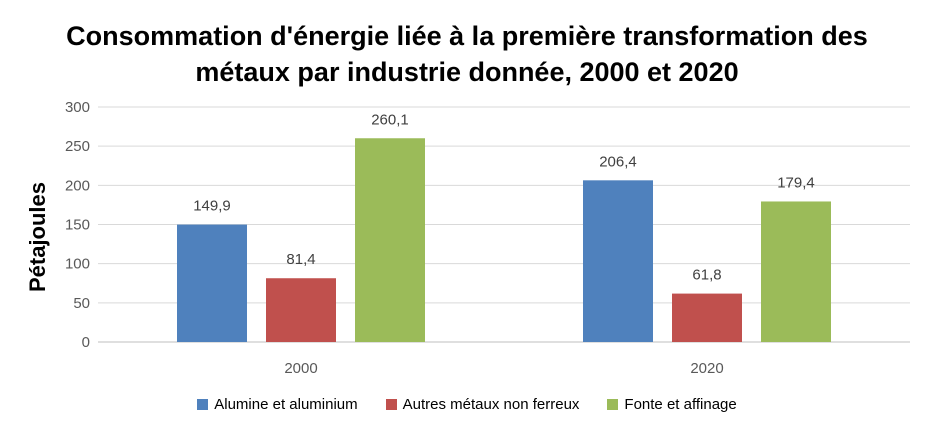 The width and height of the screenshot is (934, 436). I want to click on legend-item-autres: Autres métaux non ferreux, so click(482, 404).